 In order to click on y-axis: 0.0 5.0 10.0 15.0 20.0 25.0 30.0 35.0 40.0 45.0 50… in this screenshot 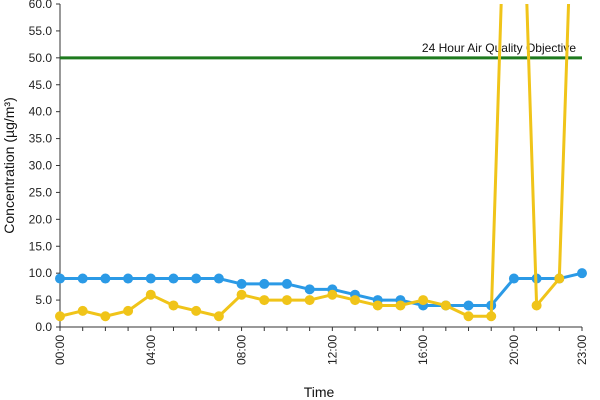, I will do `click(45, 167)`.